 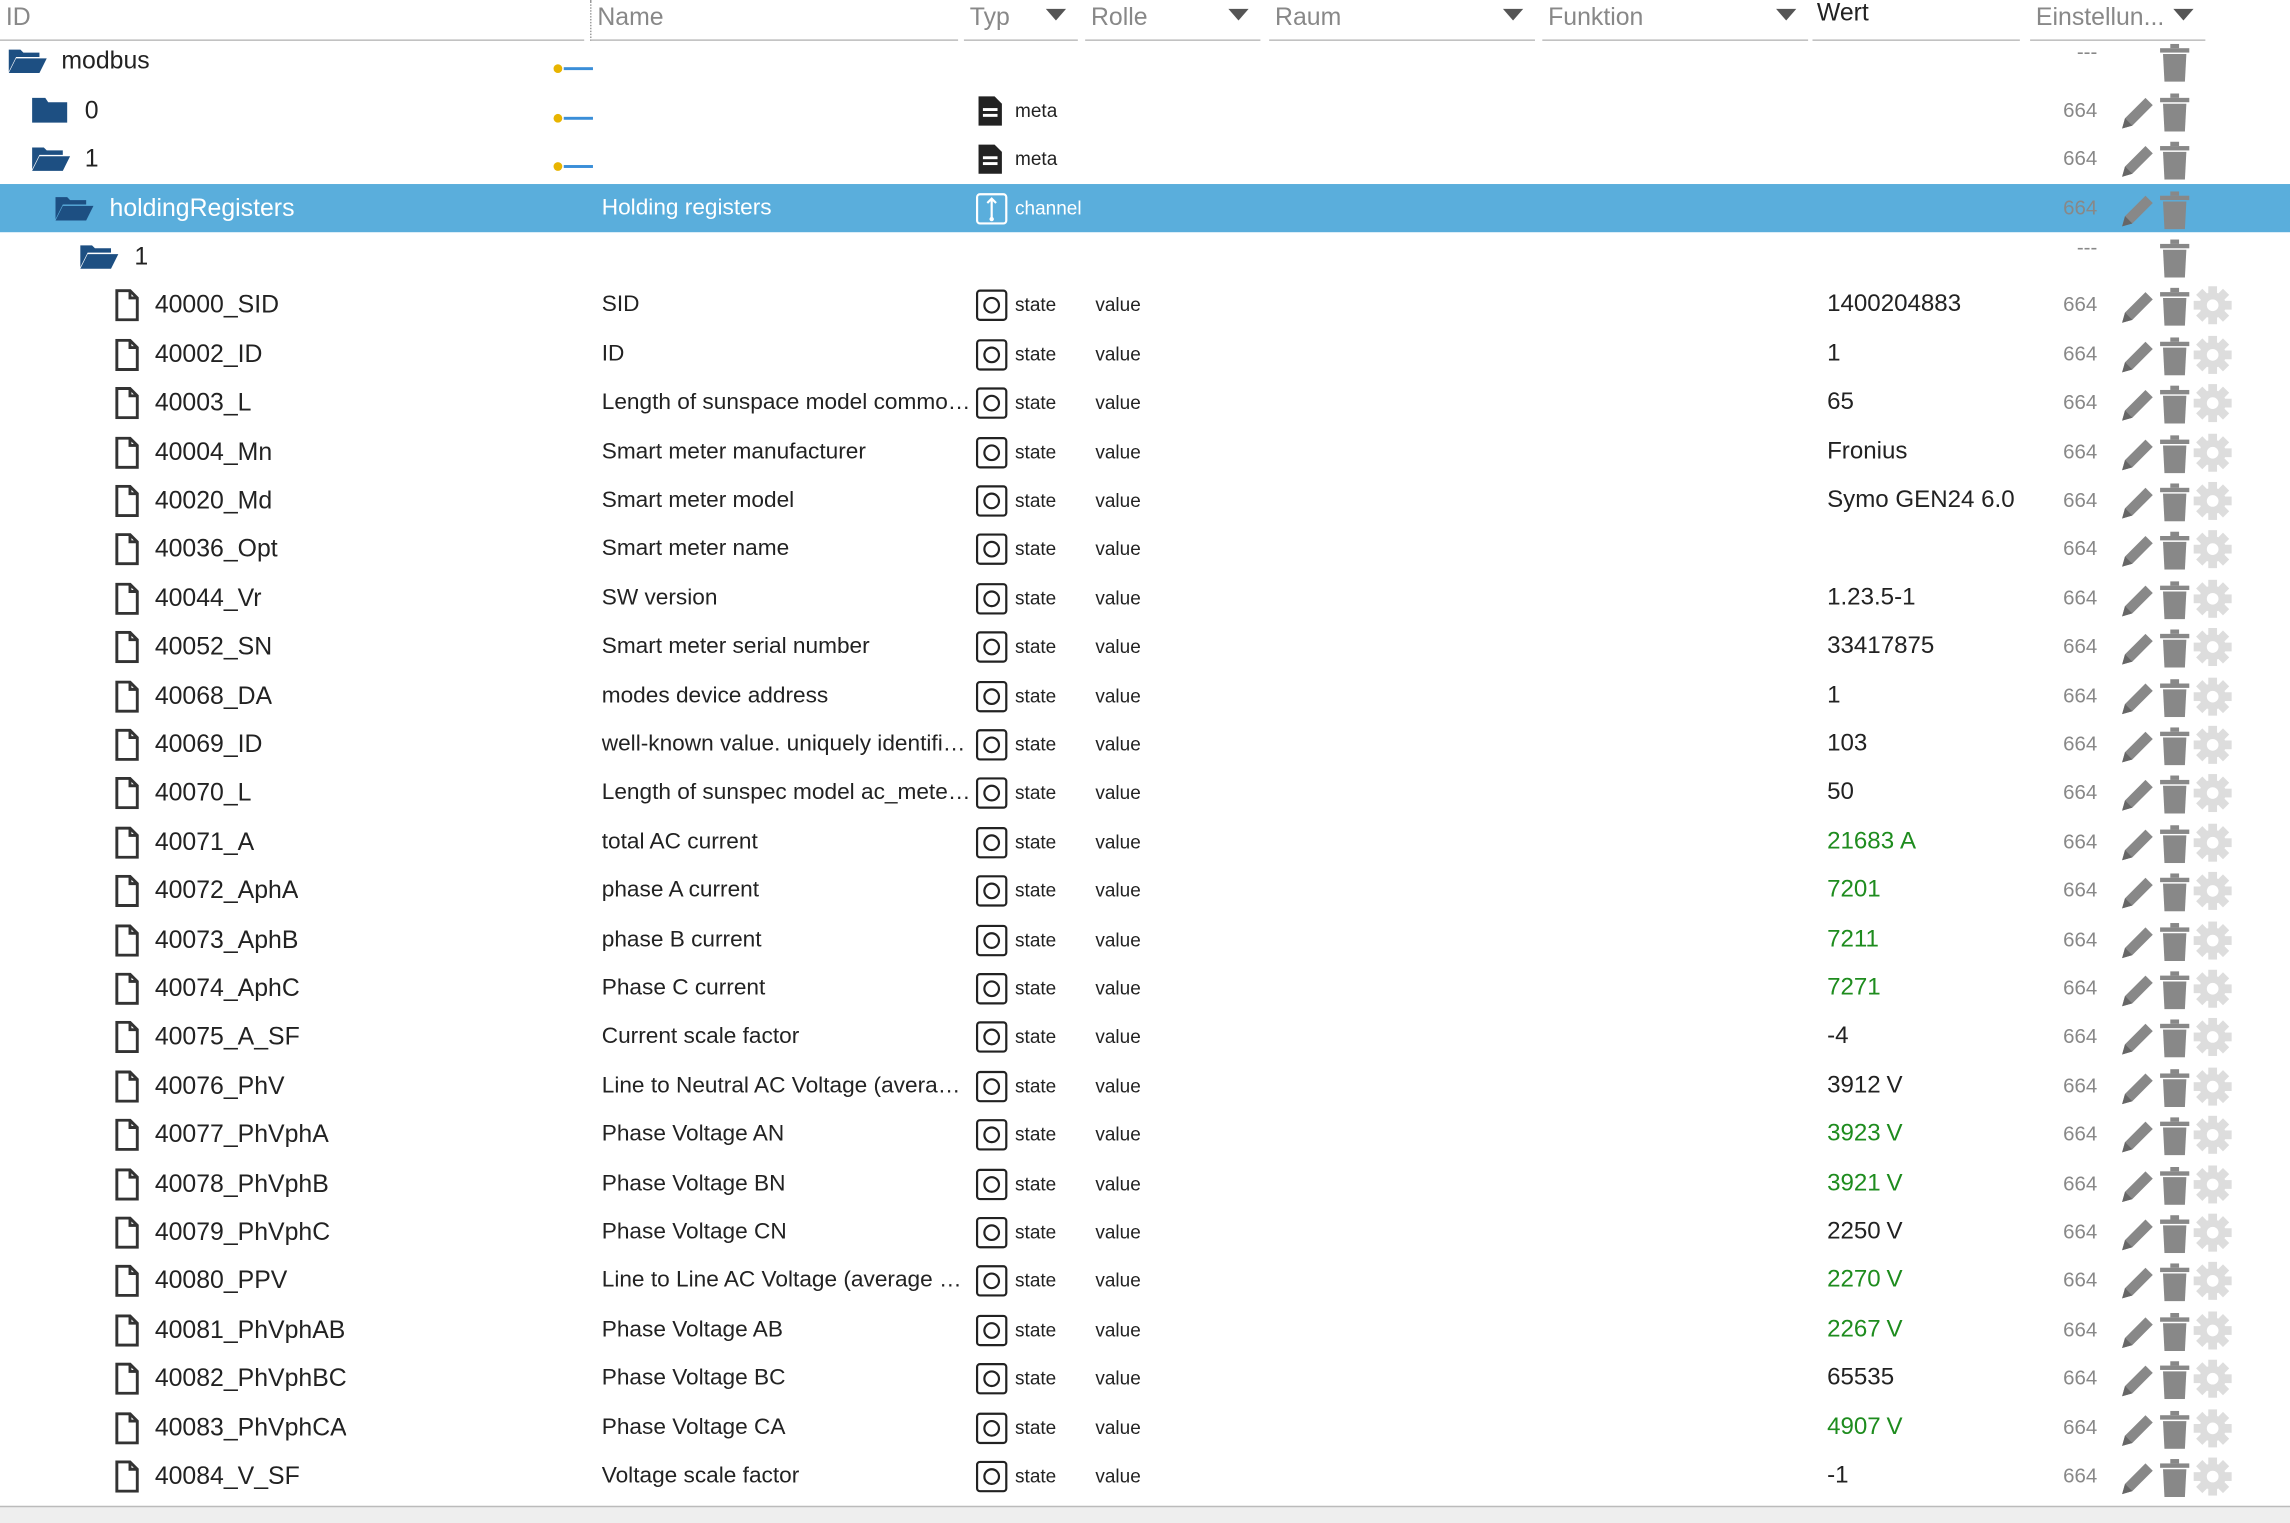 I want to click on tree-row: 1 meta 664, so click(x=1145, y=159).